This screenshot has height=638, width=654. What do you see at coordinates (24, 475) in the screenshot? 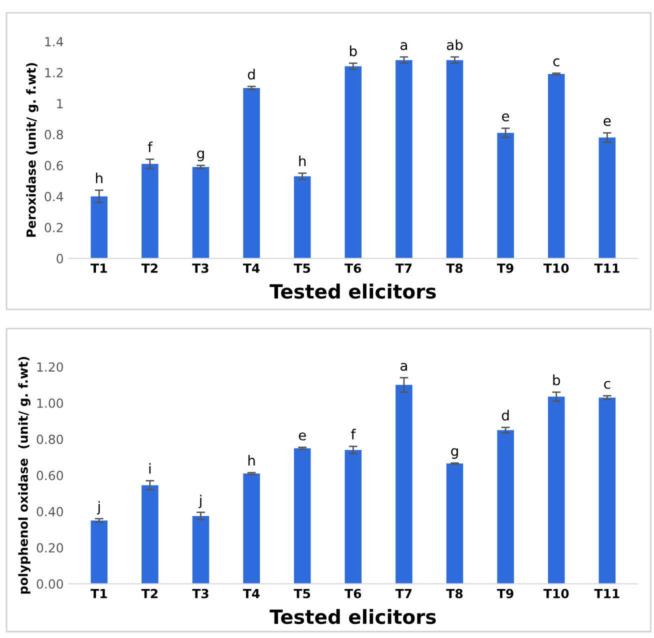
I see `y-axis-title: polyphenol oxidase (unit/ g. f.wt)` at bounding box center [24, 475].